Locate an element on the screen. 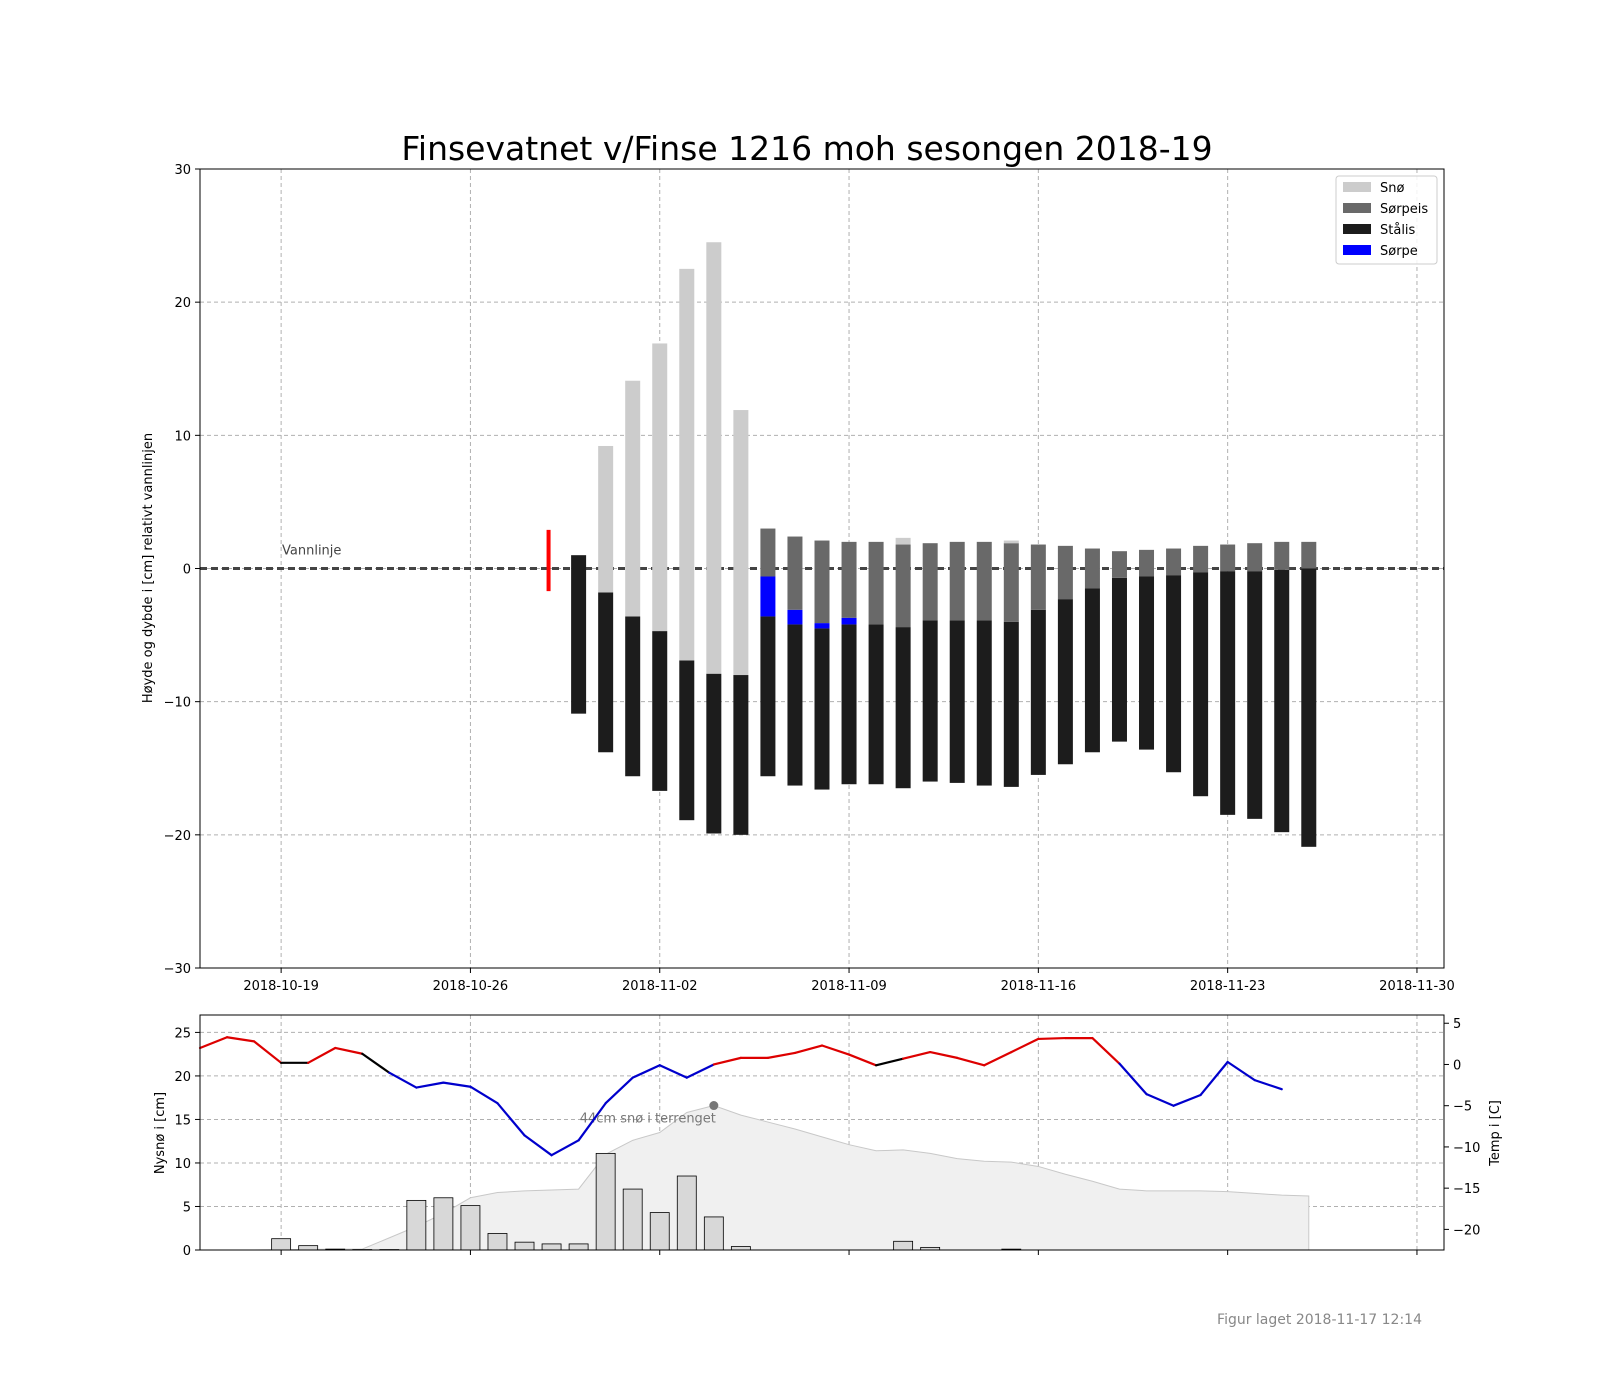 The width and height of the screenshot is (1600, 1400). legend-entry-label: Snø is located at coordinates (1392, 188).